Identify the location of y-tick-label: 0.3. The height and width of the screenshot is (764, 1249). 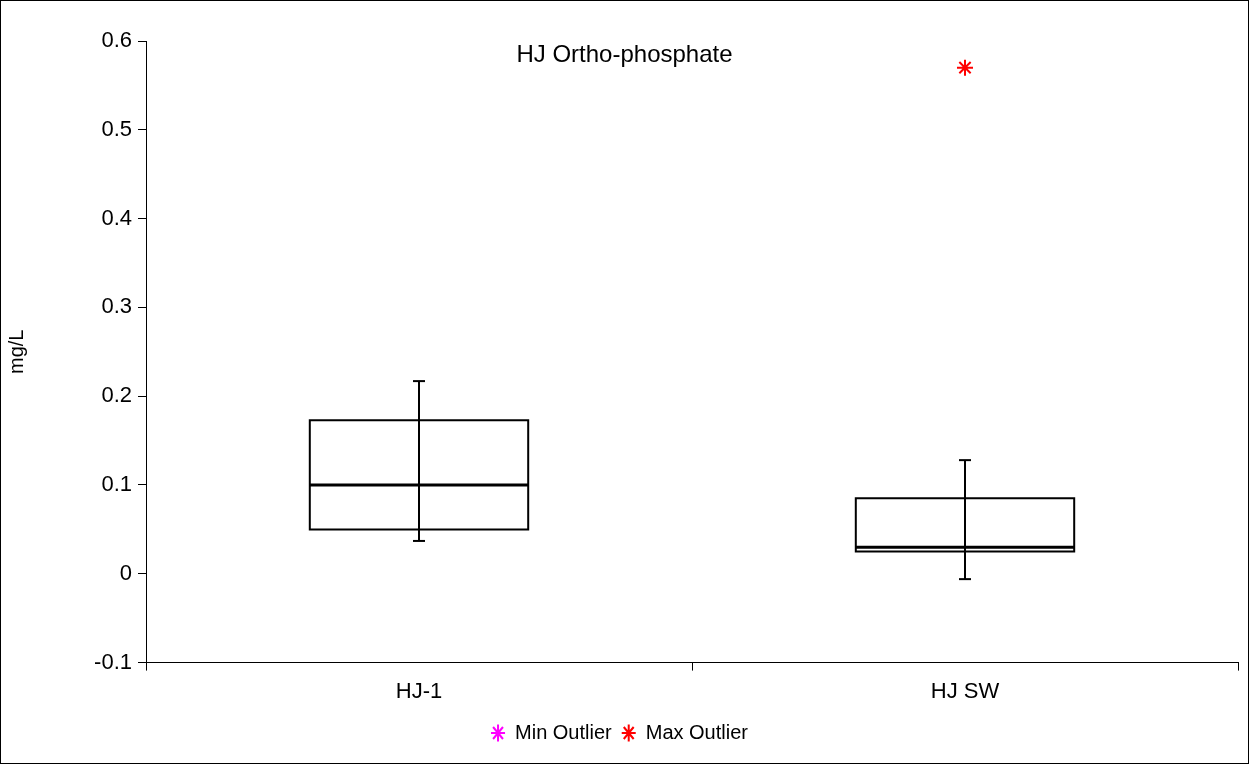
(116, 306).